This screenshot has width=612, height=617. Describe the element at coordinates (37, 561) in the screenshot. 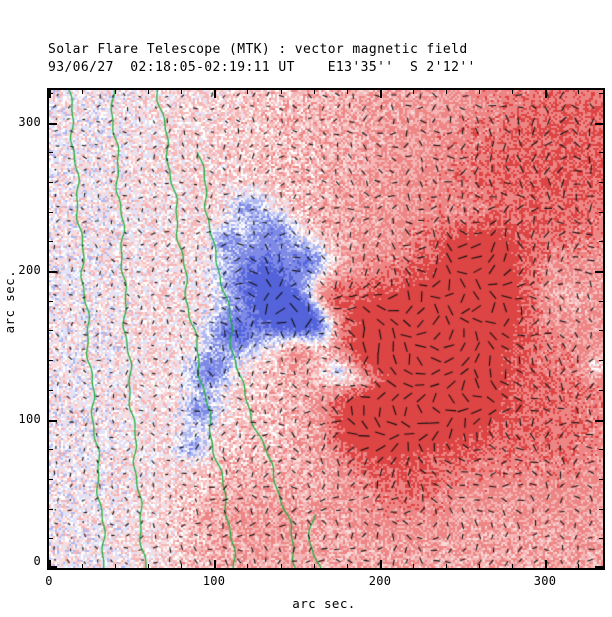

I see `y-tick-label: 0` at that location.